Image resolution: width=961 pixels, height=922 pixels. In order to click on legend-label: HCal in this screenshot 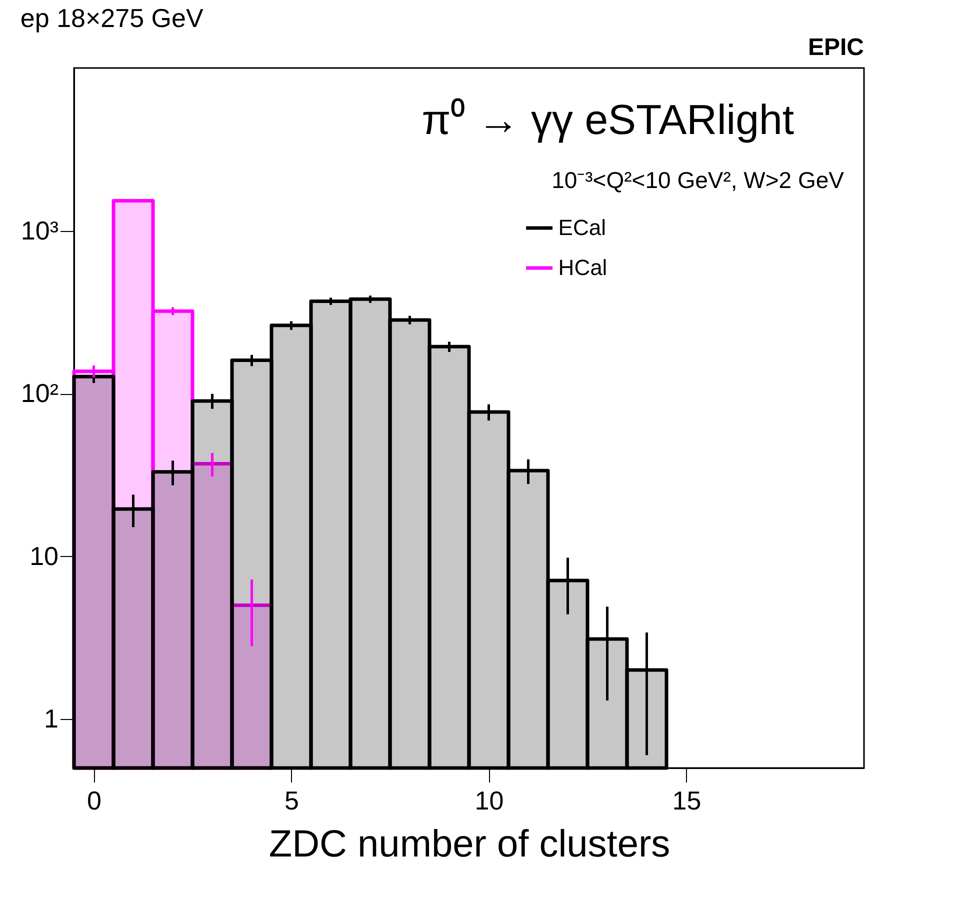, I will do `click(583, 267)`.